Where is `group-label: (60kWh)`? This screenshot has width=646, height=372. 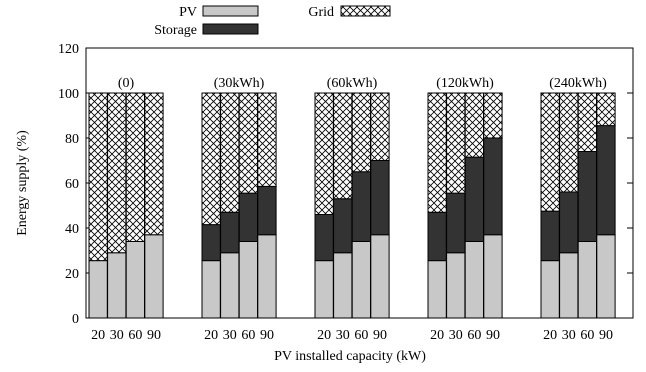 group-label: (60kWh) is located at coordinates (352, 83).